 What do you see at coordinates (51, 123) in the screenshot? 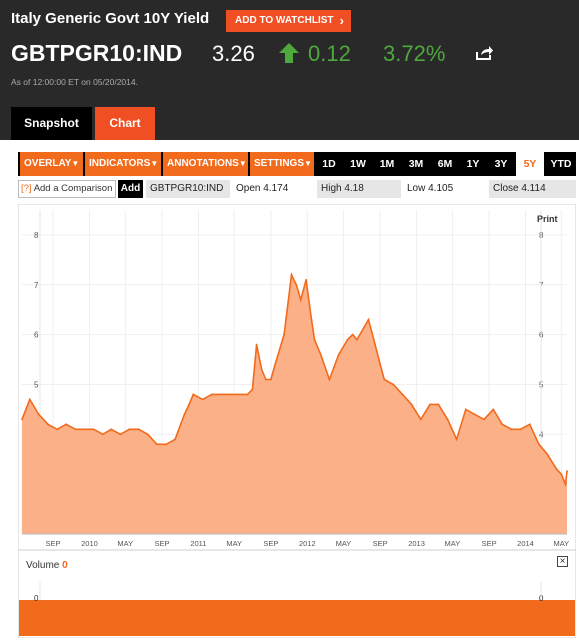
I see `tab-snapshot: Snapshot` at bounding box center [51, 123].